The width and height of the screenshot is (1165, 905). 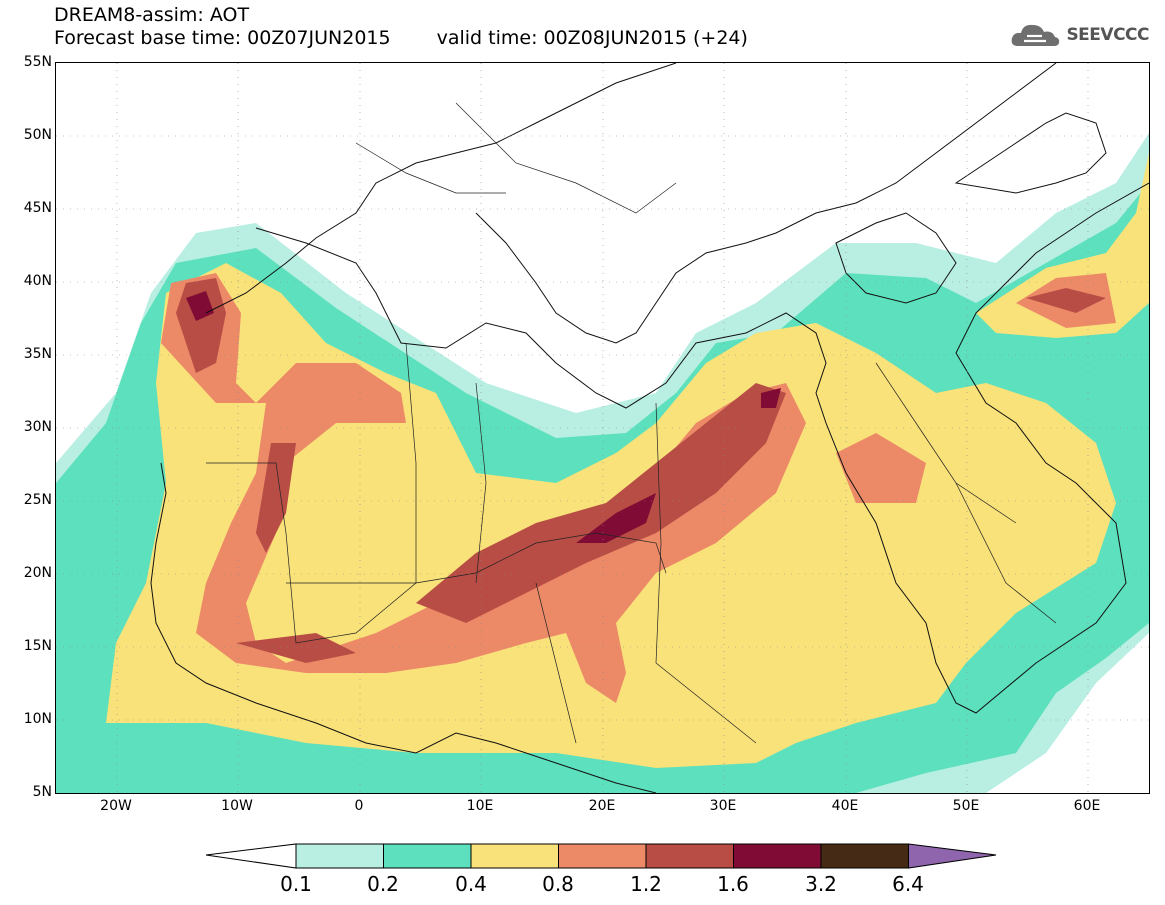 What do you see at coordinates (37, 573) in the screenshot?
I see `lat-label-20n: 20N` at bounding box center [37, 573].